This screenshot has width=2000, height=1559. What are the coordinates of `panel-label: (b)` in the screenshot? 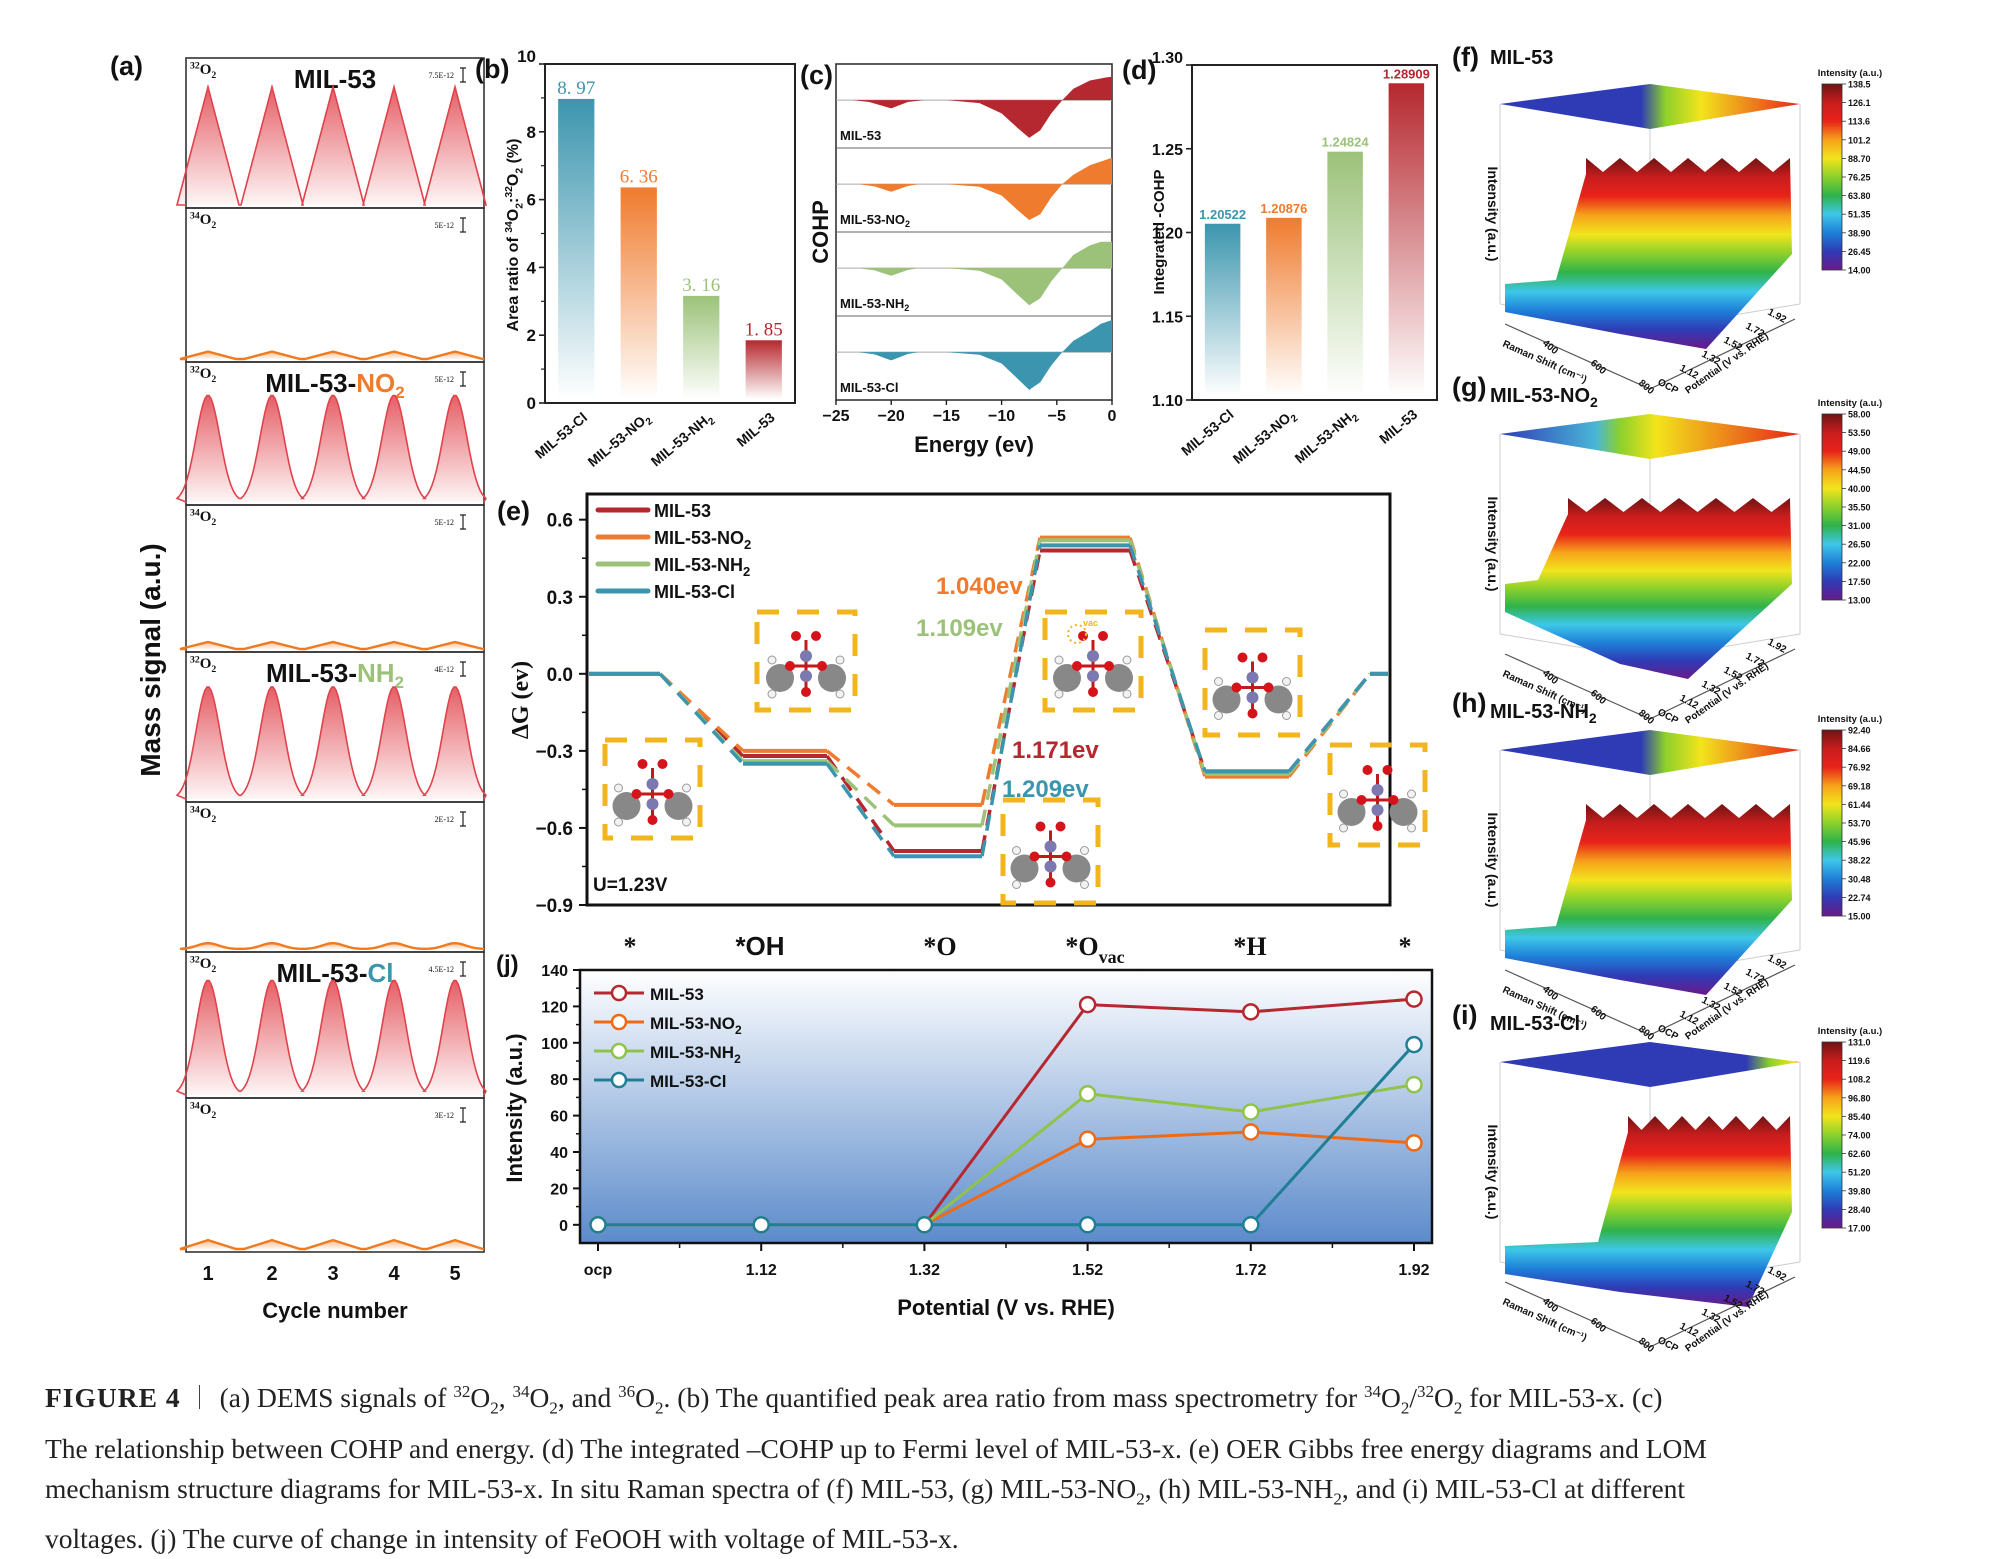 It's located at (492, 69).